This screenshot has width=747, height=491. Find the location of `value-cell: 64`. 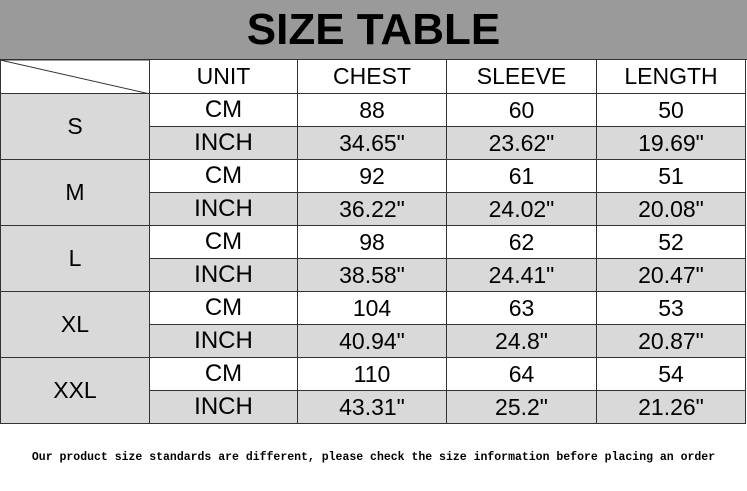

value-cell: 64 is located at coordinates (522, 374).